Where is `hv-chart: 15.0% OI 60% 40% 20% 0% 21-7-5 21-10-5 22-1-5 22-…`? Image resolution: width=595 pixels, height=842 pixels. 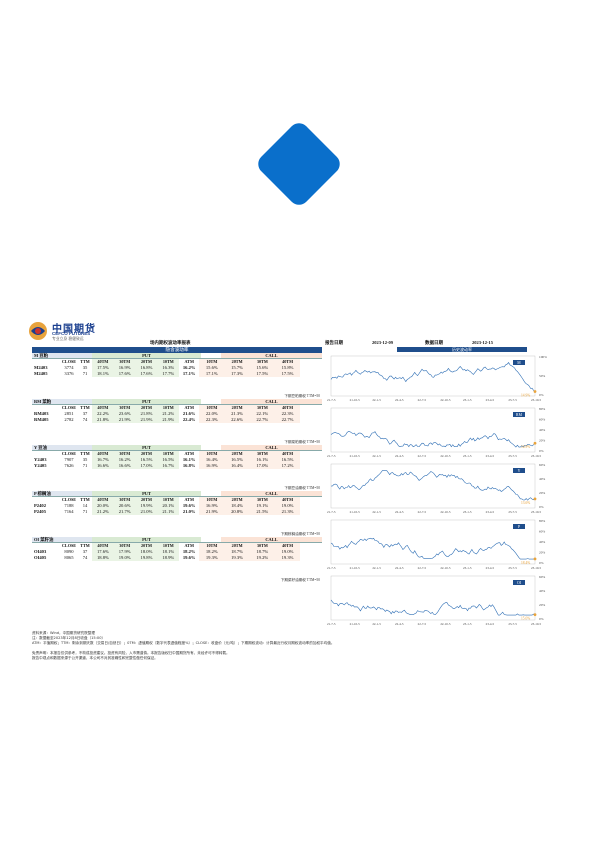
hv-chart: 15.0% OI 60% 40% 20% 0% 21-7-5 21-10-5 22-1-5 22-… is located at coordinates (436, 600).